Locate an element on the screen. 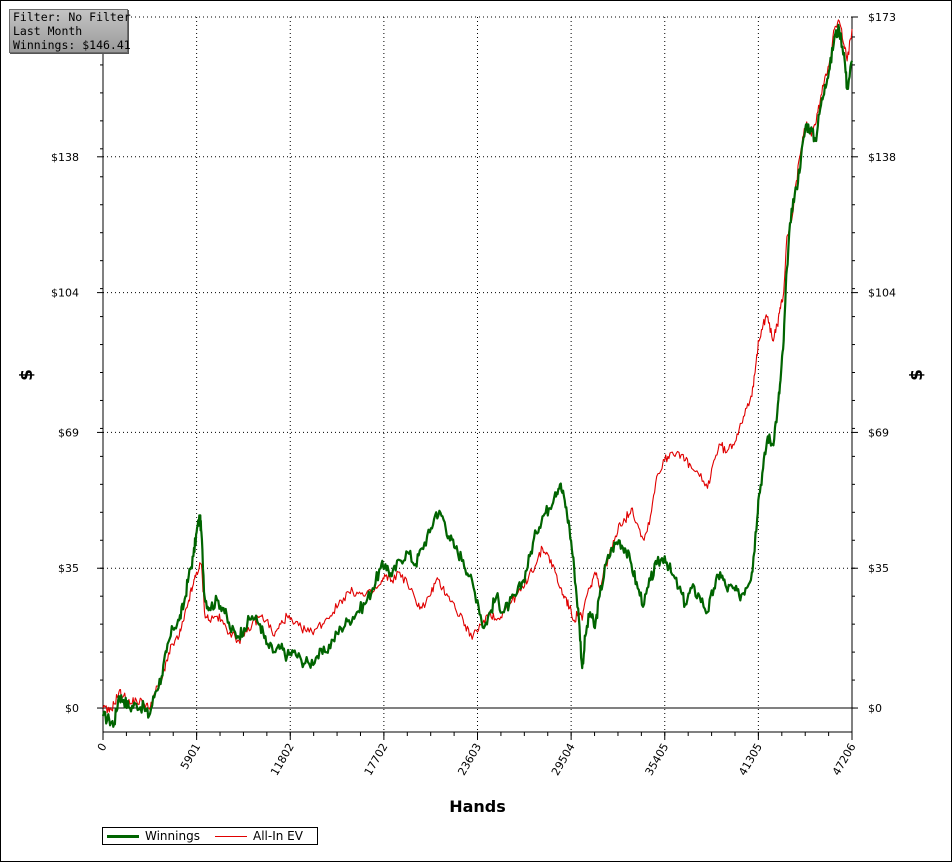 This screenshot has height=862, width=952. x-tick-label: 23603 is located at coordinates (469, 759).